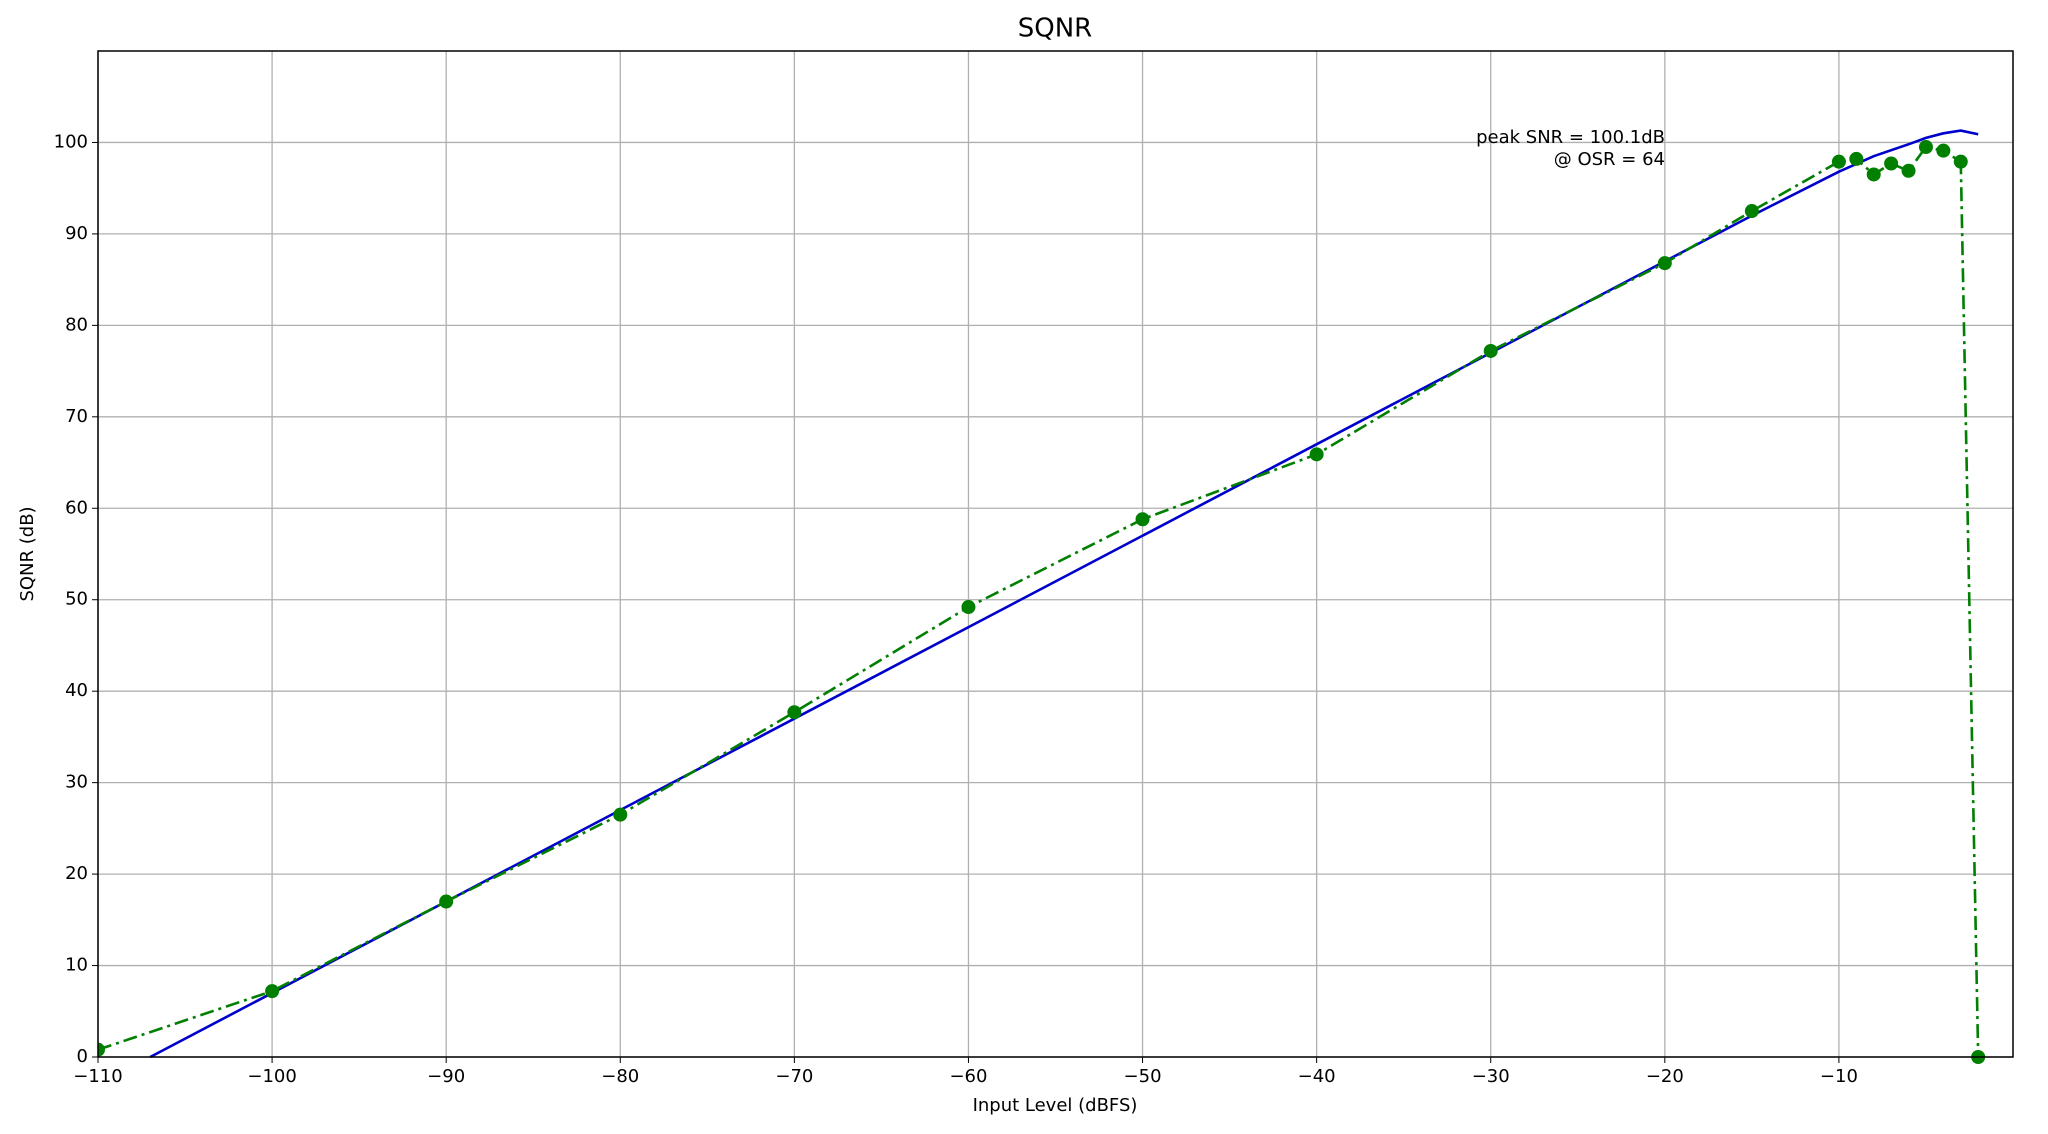 The height and width of the screenshot is (1134, 2048). What do you see at coordinates (82, 1056) in the screenshot?
I see `y-tick-label: 0` at bounding box center [82, 1056].